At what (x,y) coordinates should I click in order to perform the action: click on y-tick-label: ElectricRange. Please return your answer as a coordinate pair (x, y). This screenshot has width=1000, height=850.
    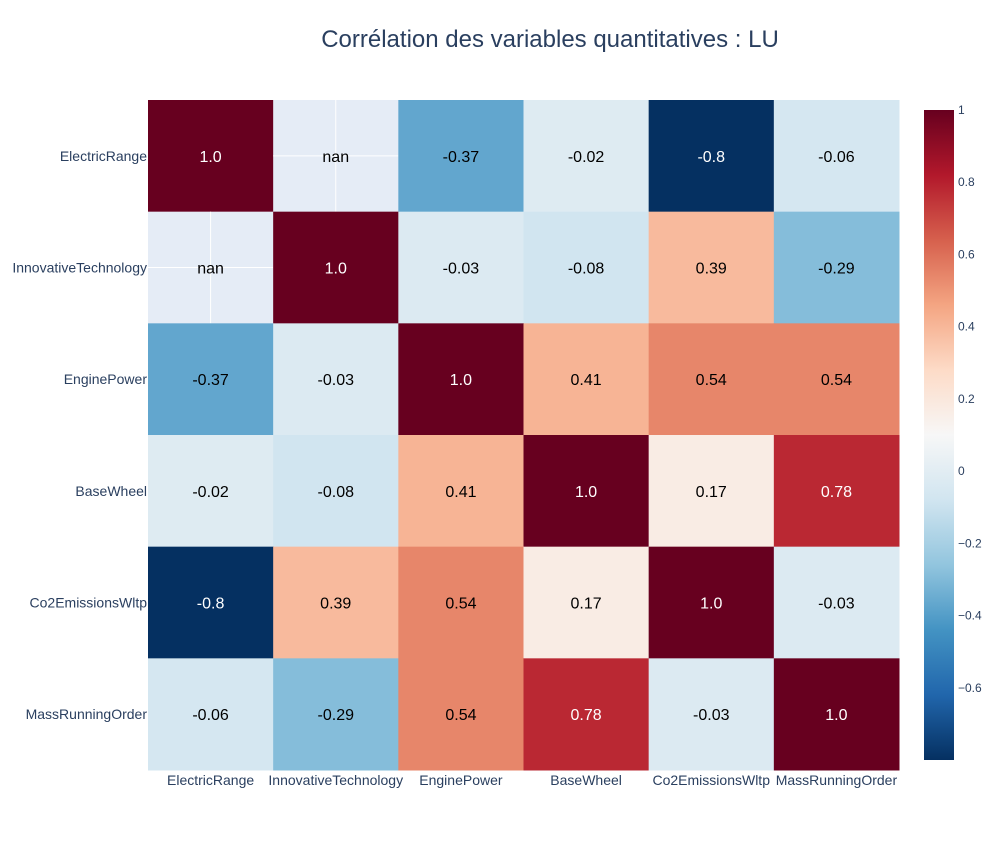
    Looking at the image, I should click on (103, 156).